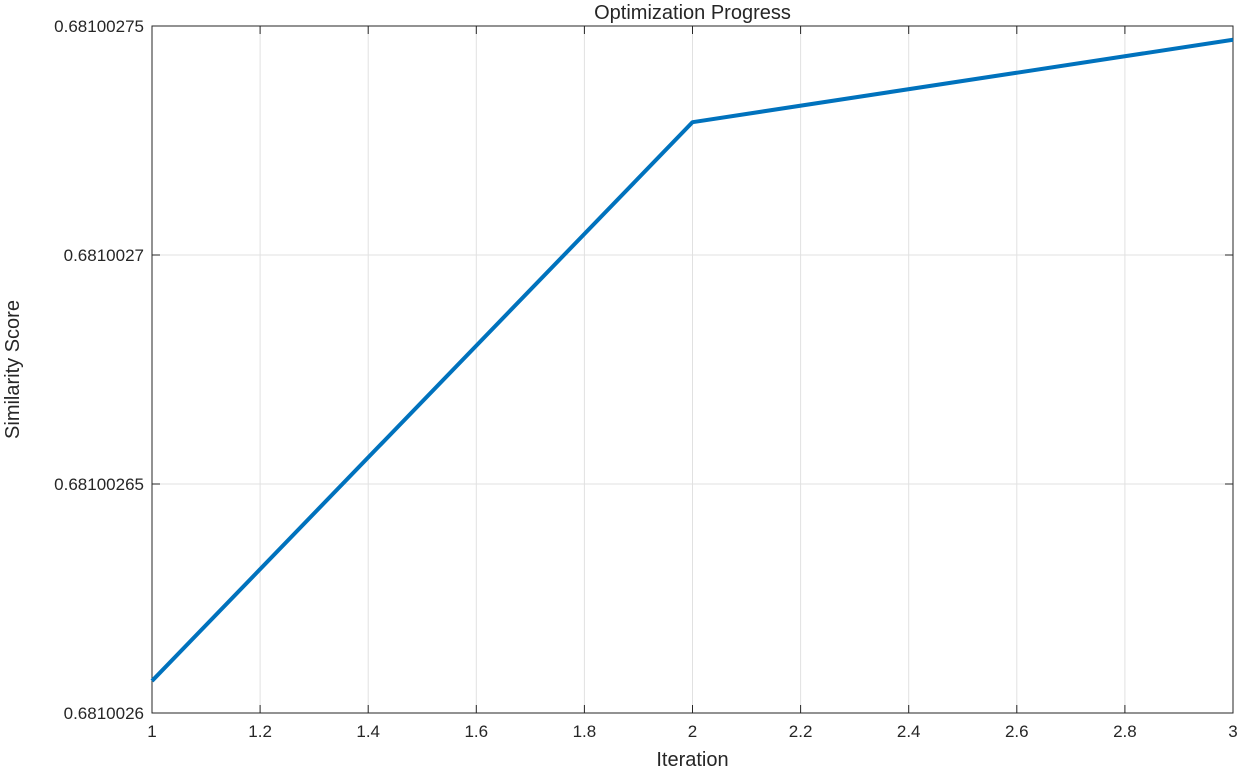 The width and height of the screenshot is (1243, 770). What do you see at coordinates (13, 369) in the screenshot?
I see `y-axis-label: Similarity Score` at bounding box center [13, 369].